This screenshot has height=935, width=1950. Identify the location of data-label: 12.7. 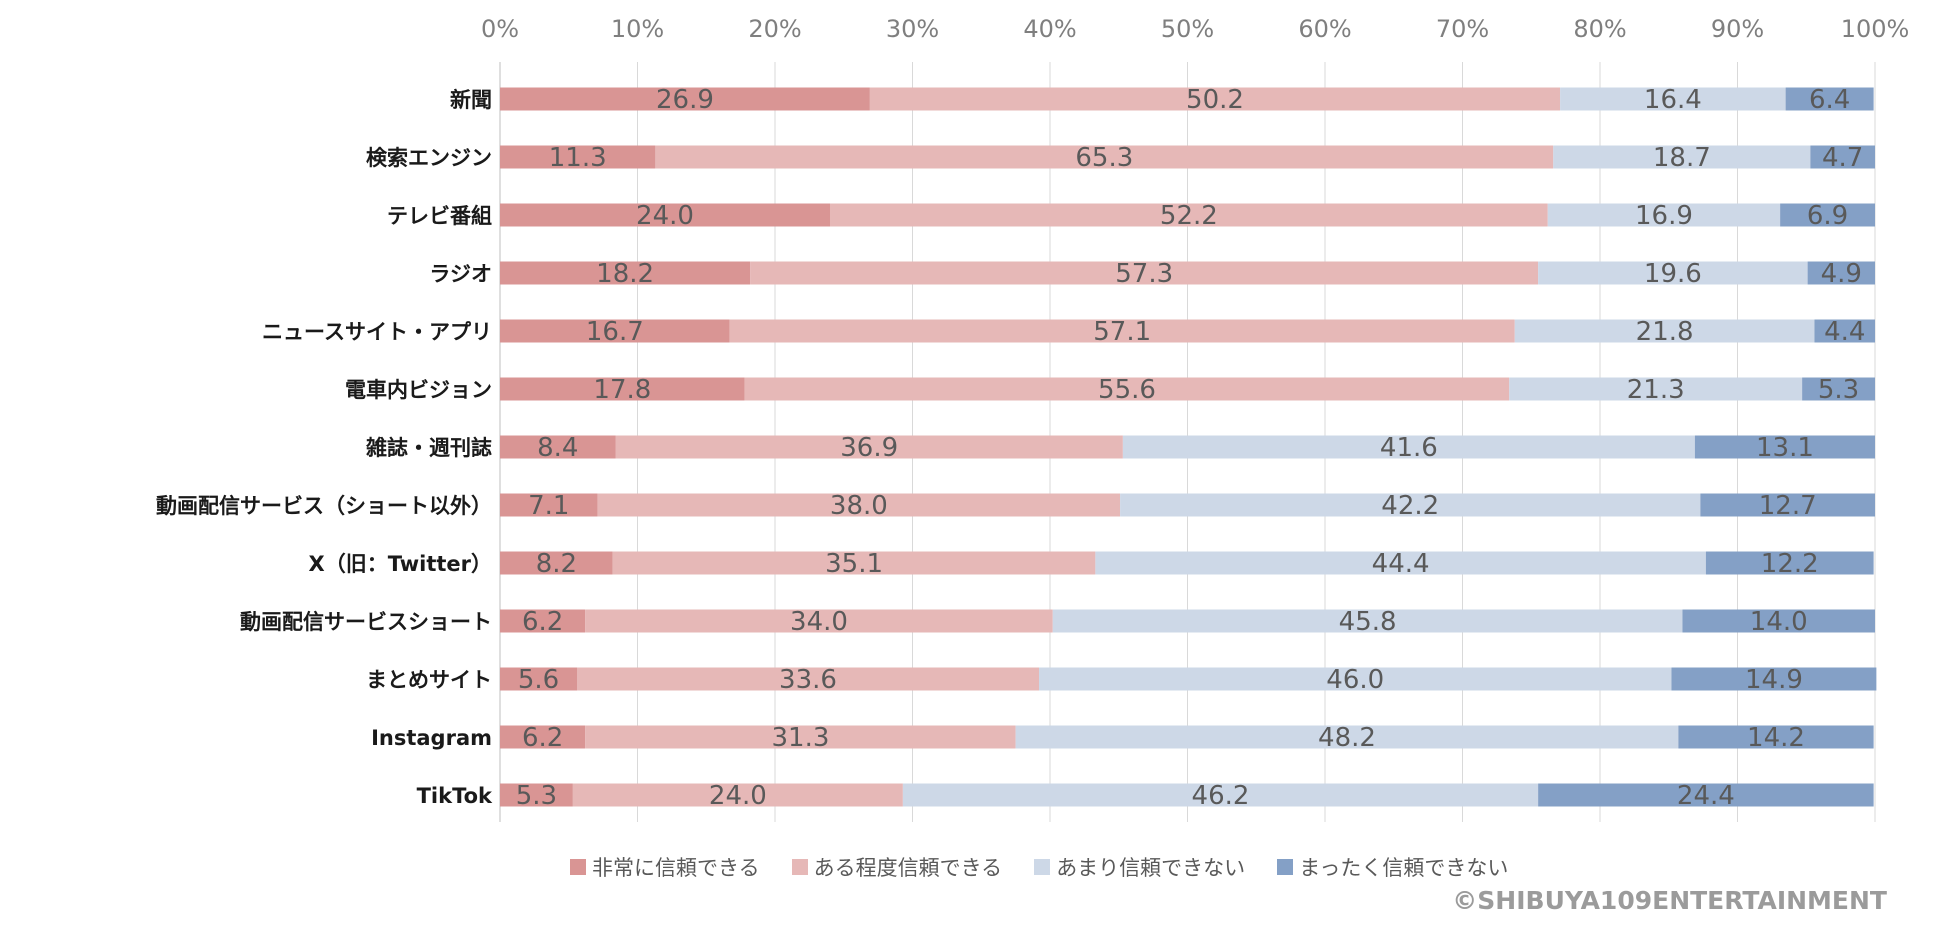
(1788, 506).